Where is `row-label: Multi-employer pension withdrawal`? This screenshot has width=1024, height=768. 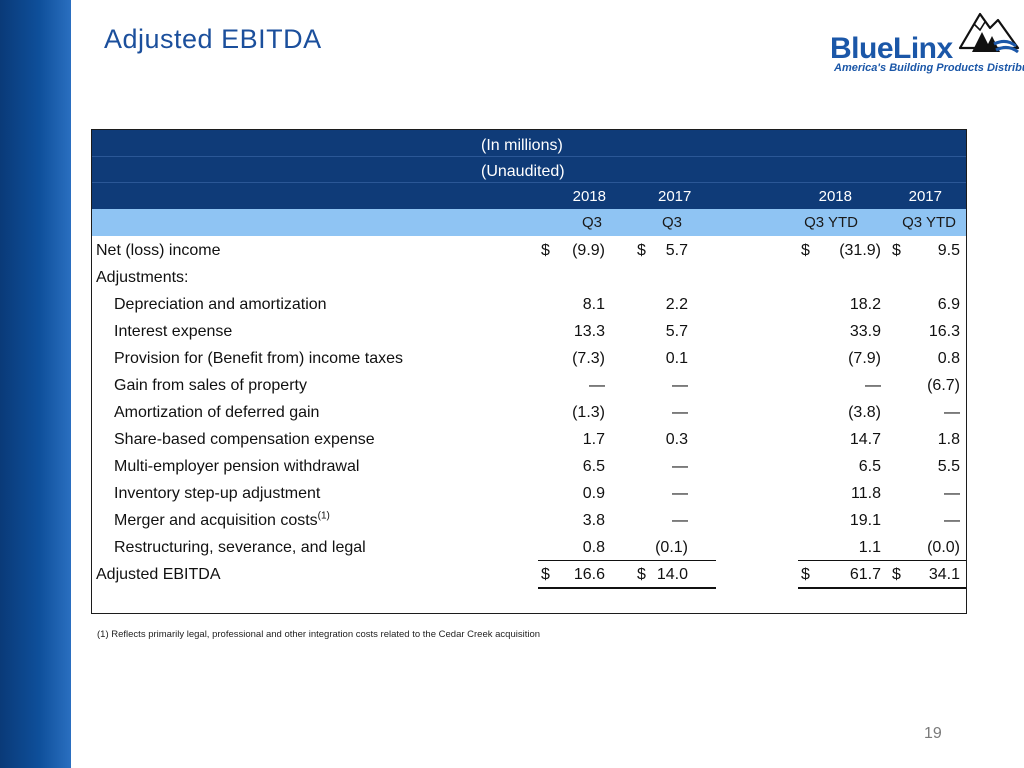
row-label: Multi-employer pension withdrawal is located at coordinates (237, 466).